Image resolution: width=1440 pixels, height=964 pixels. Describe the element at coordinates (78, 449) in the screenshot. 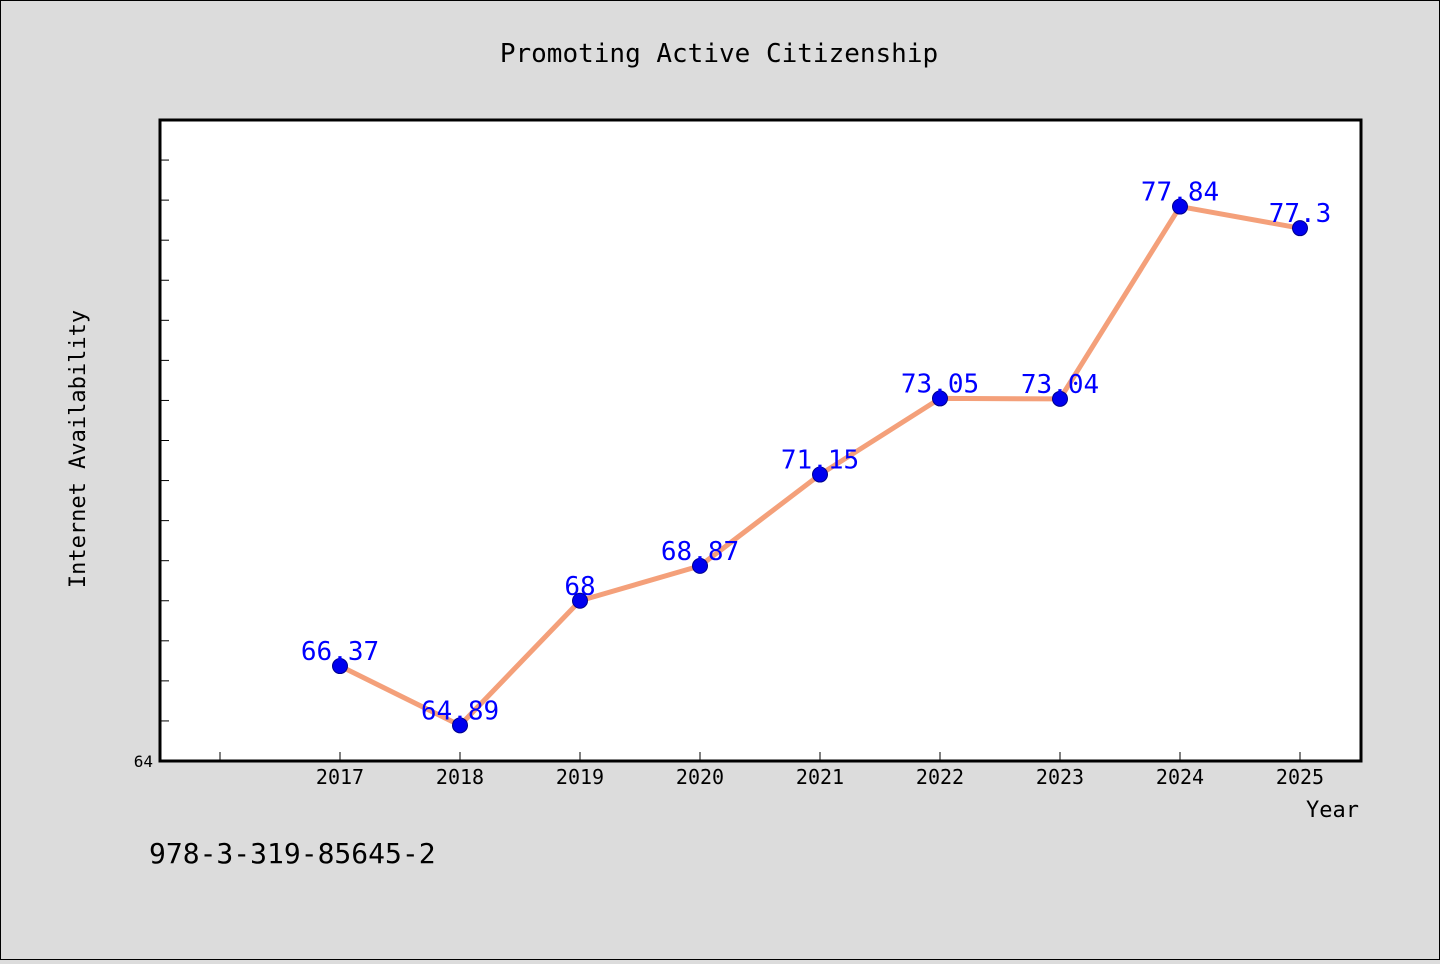

I see `y-axis-label: Internet Availability` at that location.